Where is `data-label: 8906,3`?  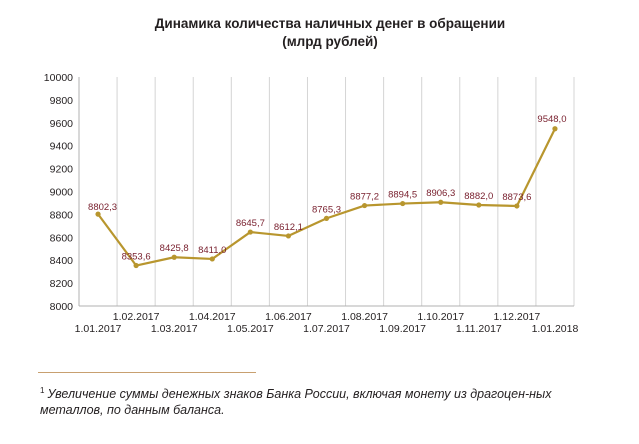
data-label: 8906,3 is located at coordinates (440, 193).